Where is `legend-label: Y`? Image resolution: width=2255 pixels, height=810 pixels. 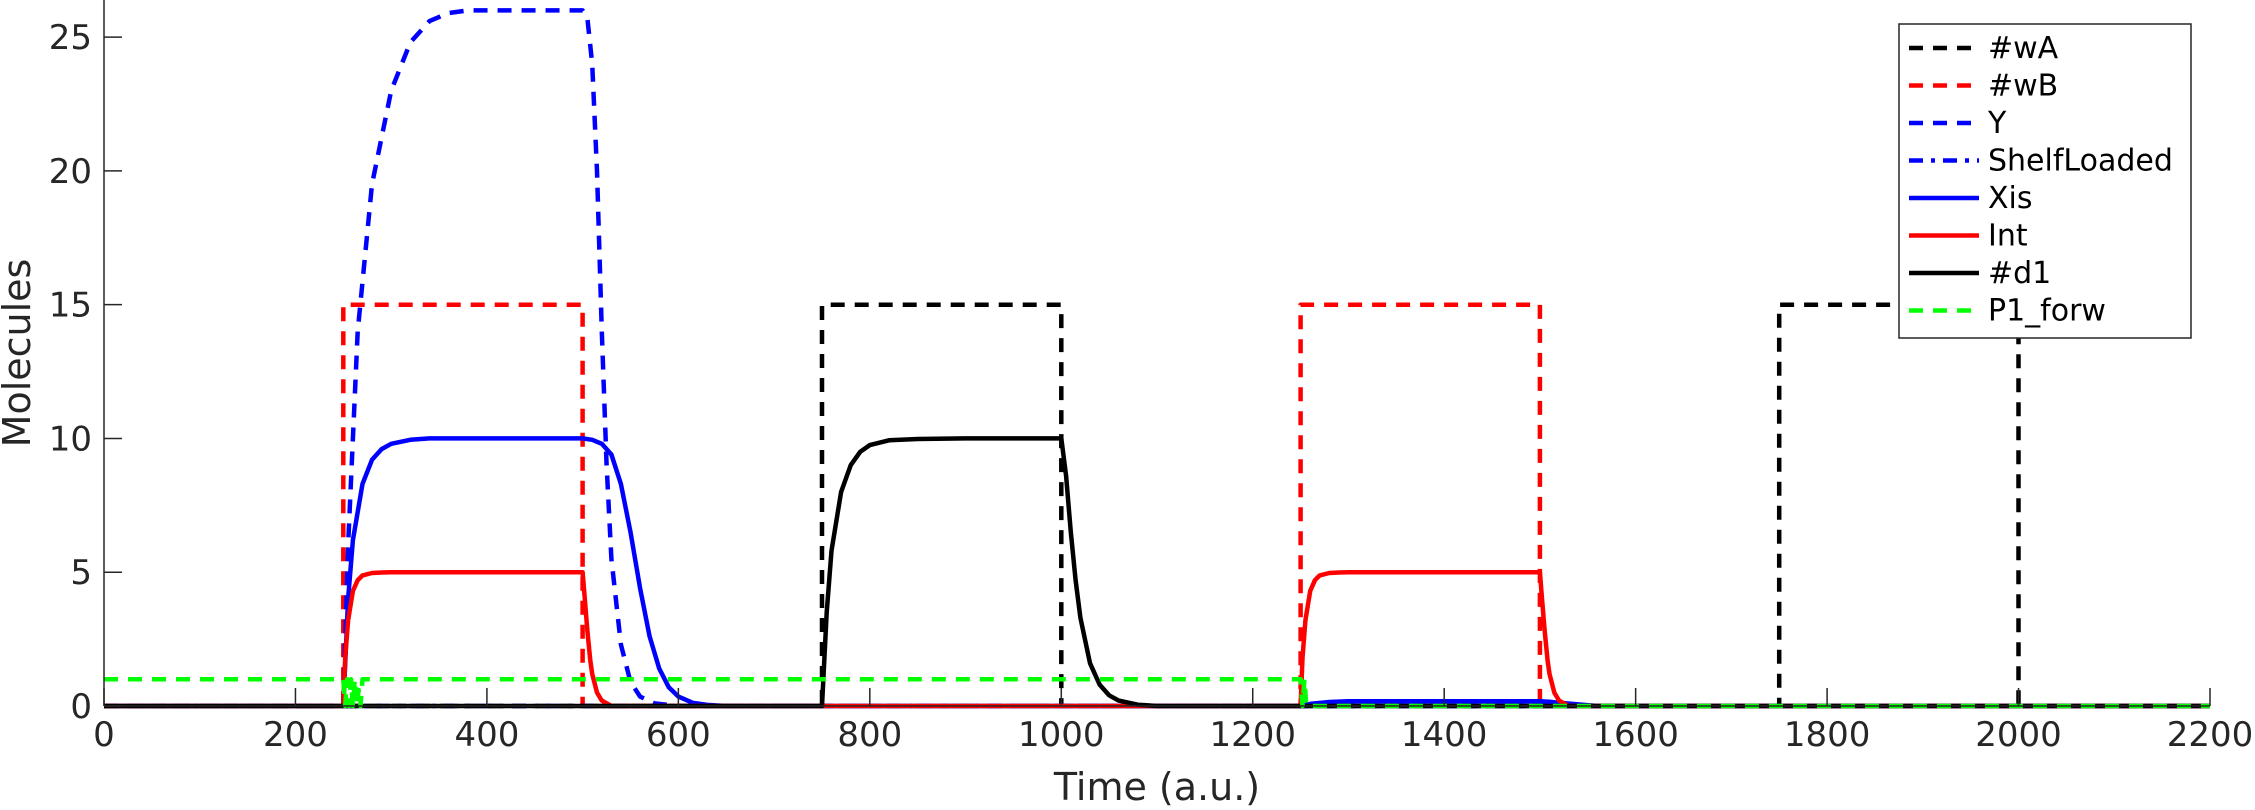
legend-label: Y is located at coordinates (1997, 123).